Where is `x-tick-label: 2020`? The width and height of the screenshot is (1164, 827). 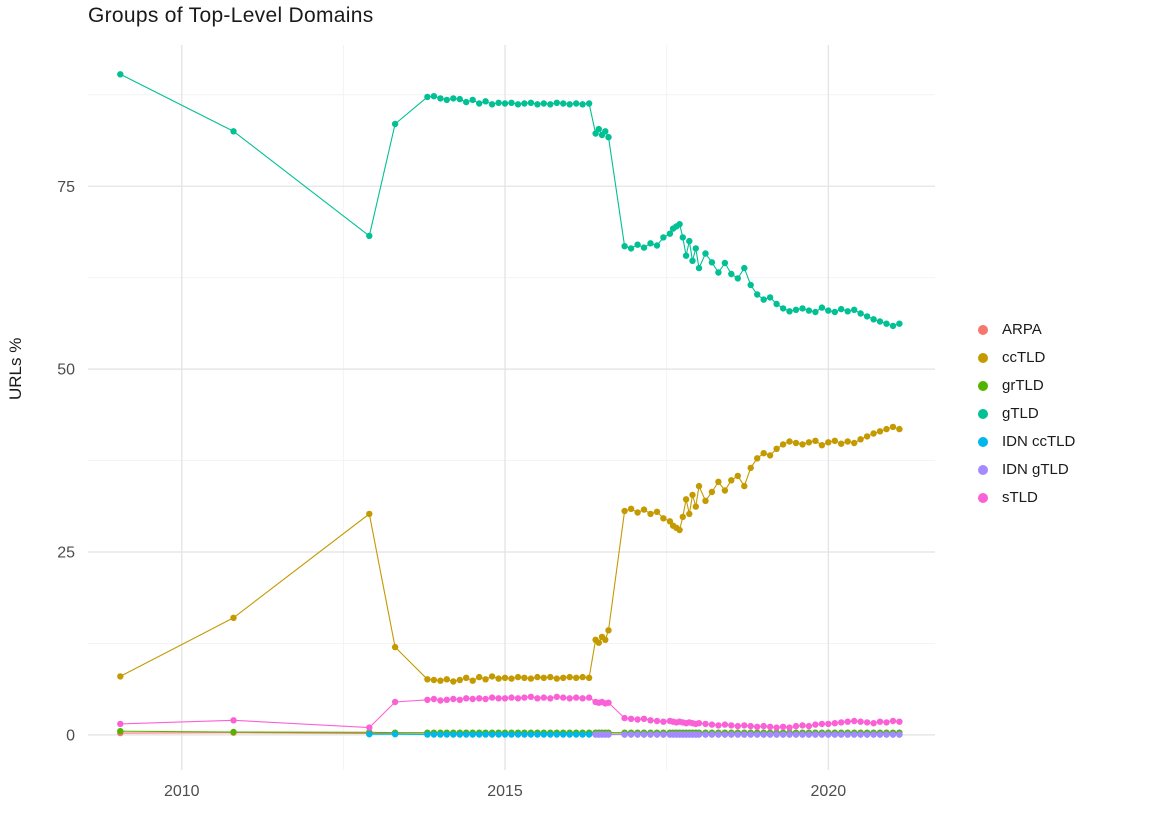 x-tick-label: 2020 is located at coordinates (829, 791).